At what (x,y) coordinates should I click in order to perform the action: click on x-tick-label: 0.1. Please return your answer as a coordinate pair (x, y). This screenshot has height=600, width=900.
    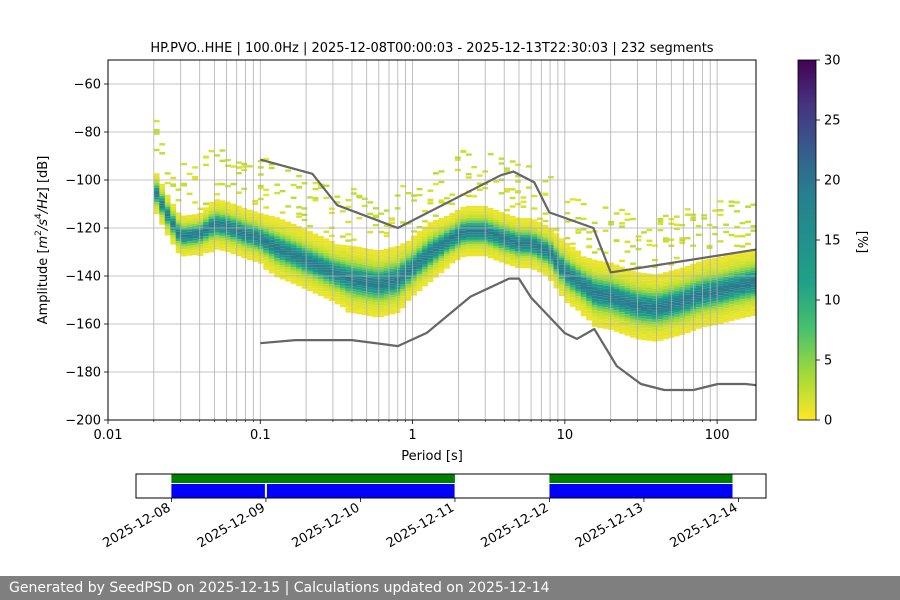
    Looking at the image, I should click on (260, 435).